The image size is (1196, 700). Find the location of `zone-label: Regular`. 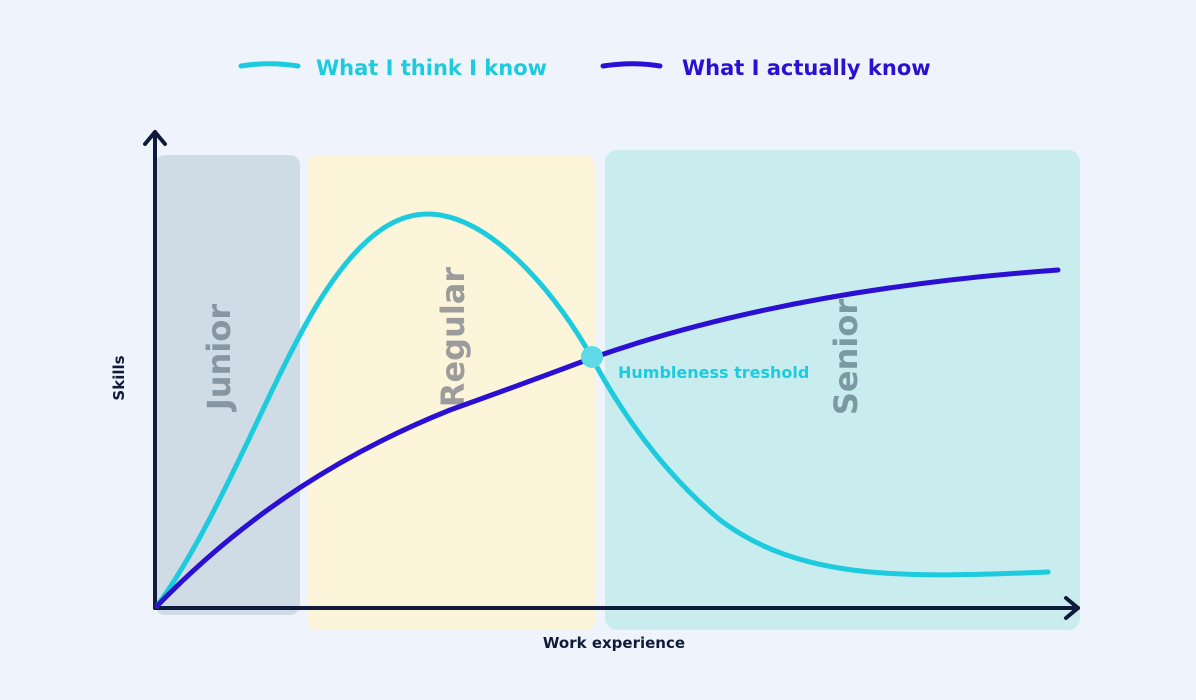

zone-label: Regular is located at coordinates (453, 337).